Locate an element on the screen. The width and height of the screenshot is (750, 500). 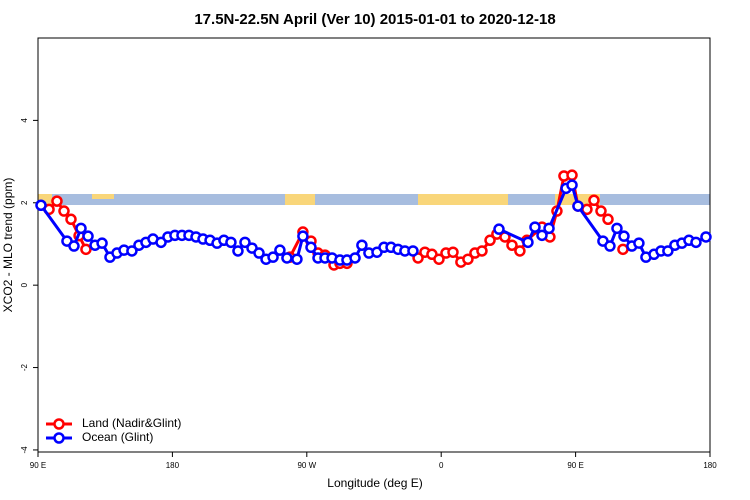
legend-label: Land (Nadir&Glint) is located at coordinates (131, 423).